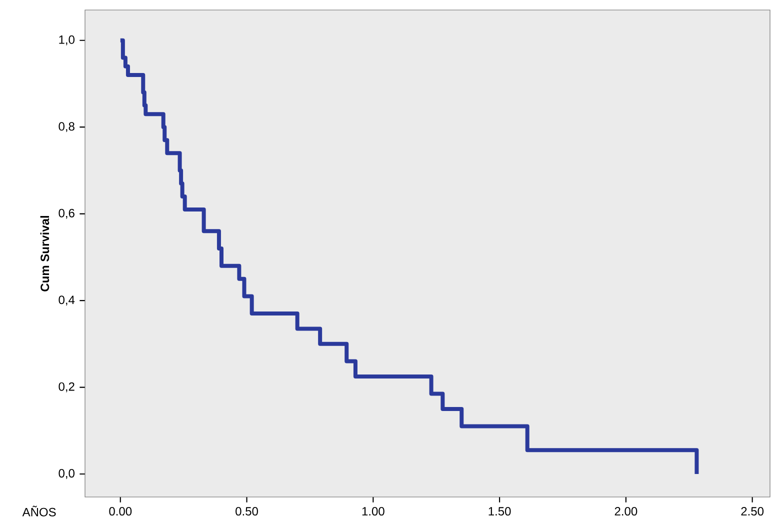 The image size is (777, 521). I want to click on x-tick-label: 2.50, so click(752, 511).